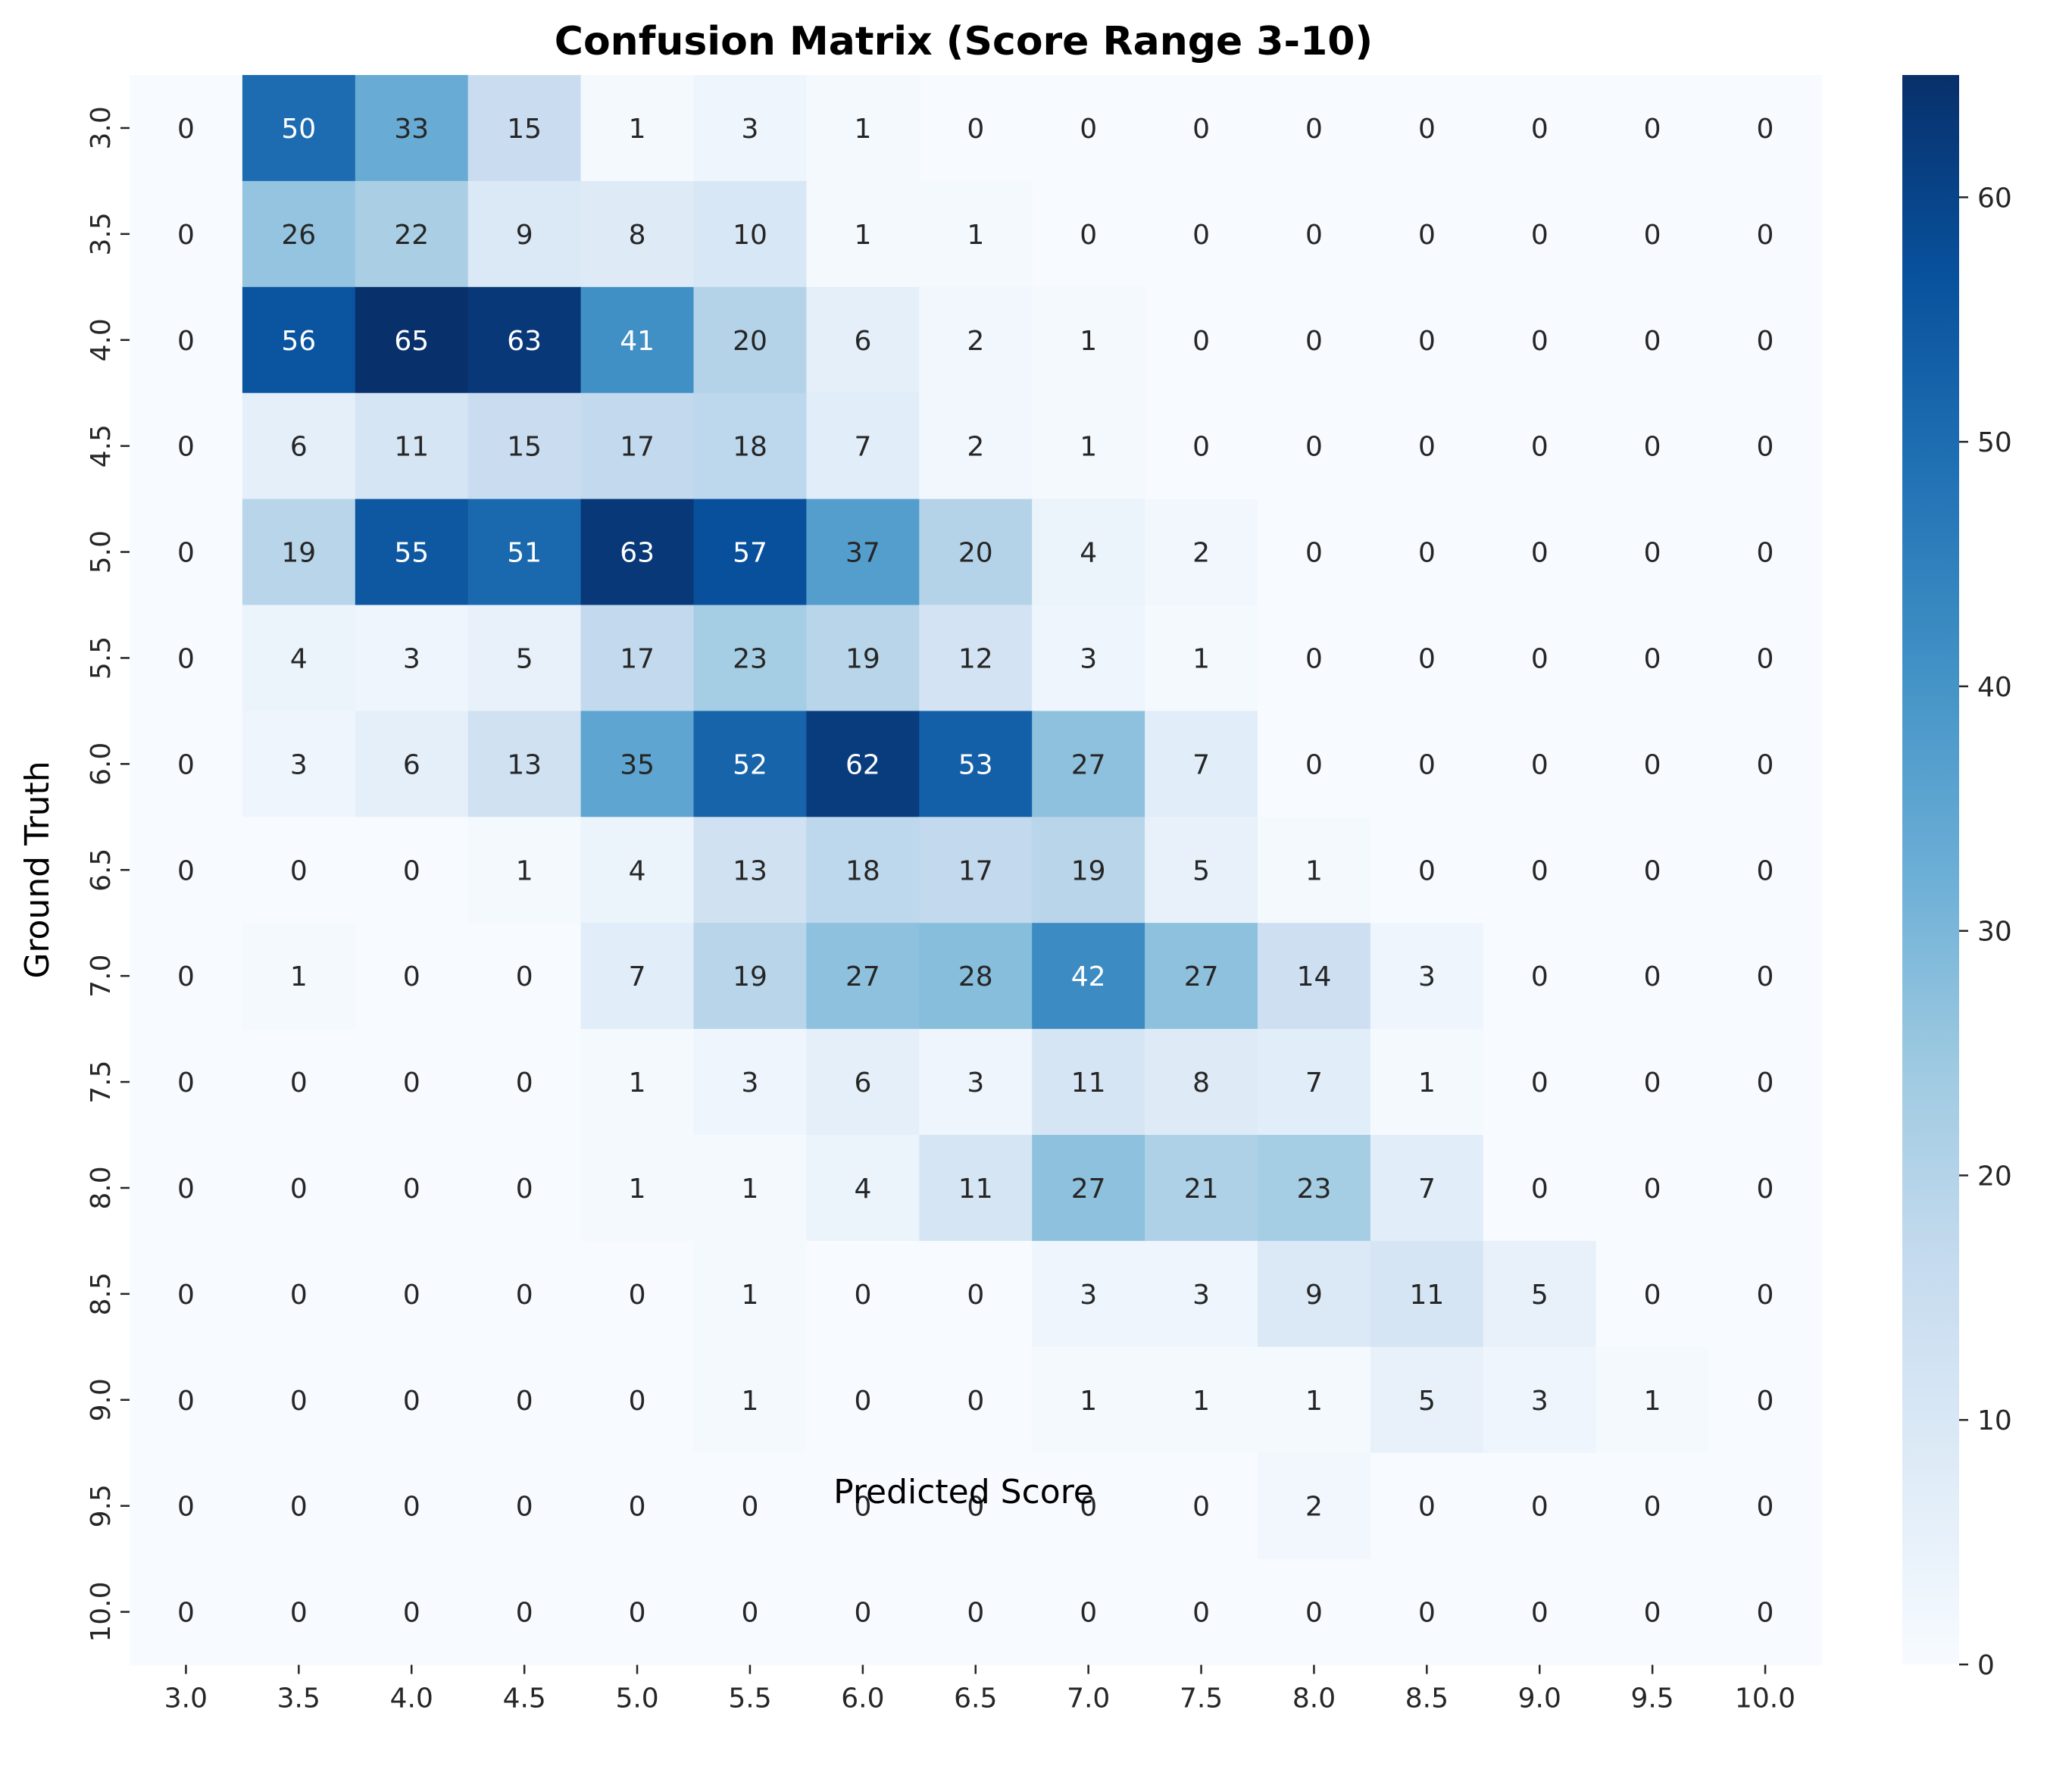 The height and width of the screenshot is (1791, 2072). What do you see at coordinates (1930, 869) in the screenshot?
I see `colorbar` at bounding box center [1930, 869].